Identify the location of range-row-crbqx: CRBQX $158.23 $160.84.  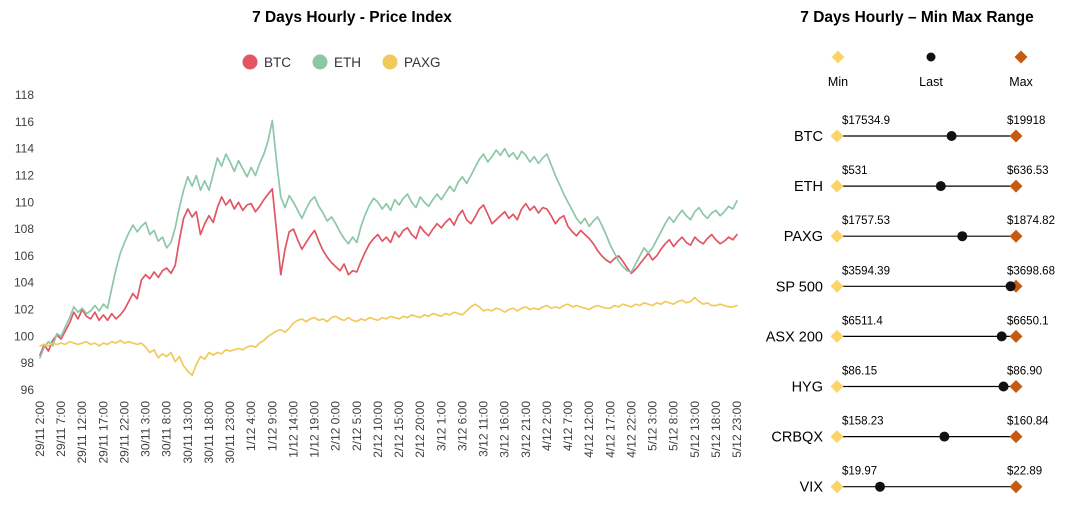
(910, 431).